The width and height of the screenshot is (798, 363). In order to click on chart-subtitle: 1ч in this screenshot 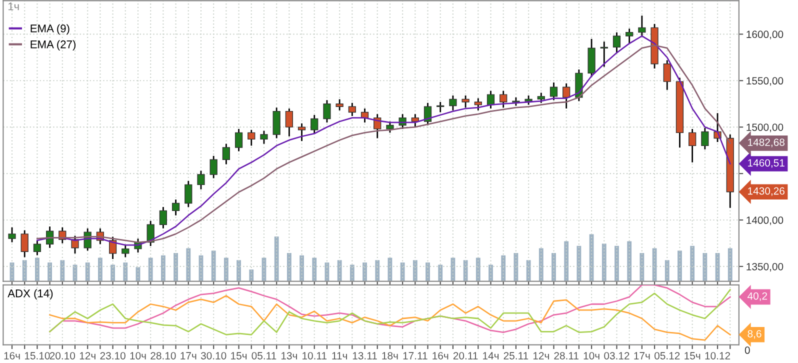, I will do `click(13, 6)`.